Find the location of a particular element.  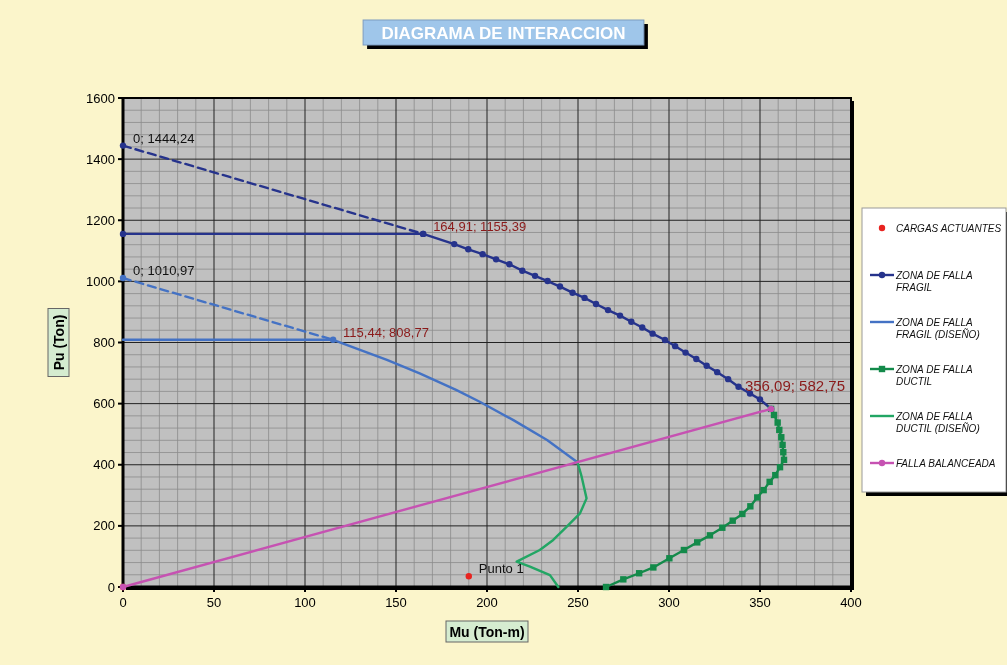

legend-label: FALLA BALANCEADA is located at coordinates (946, 463).